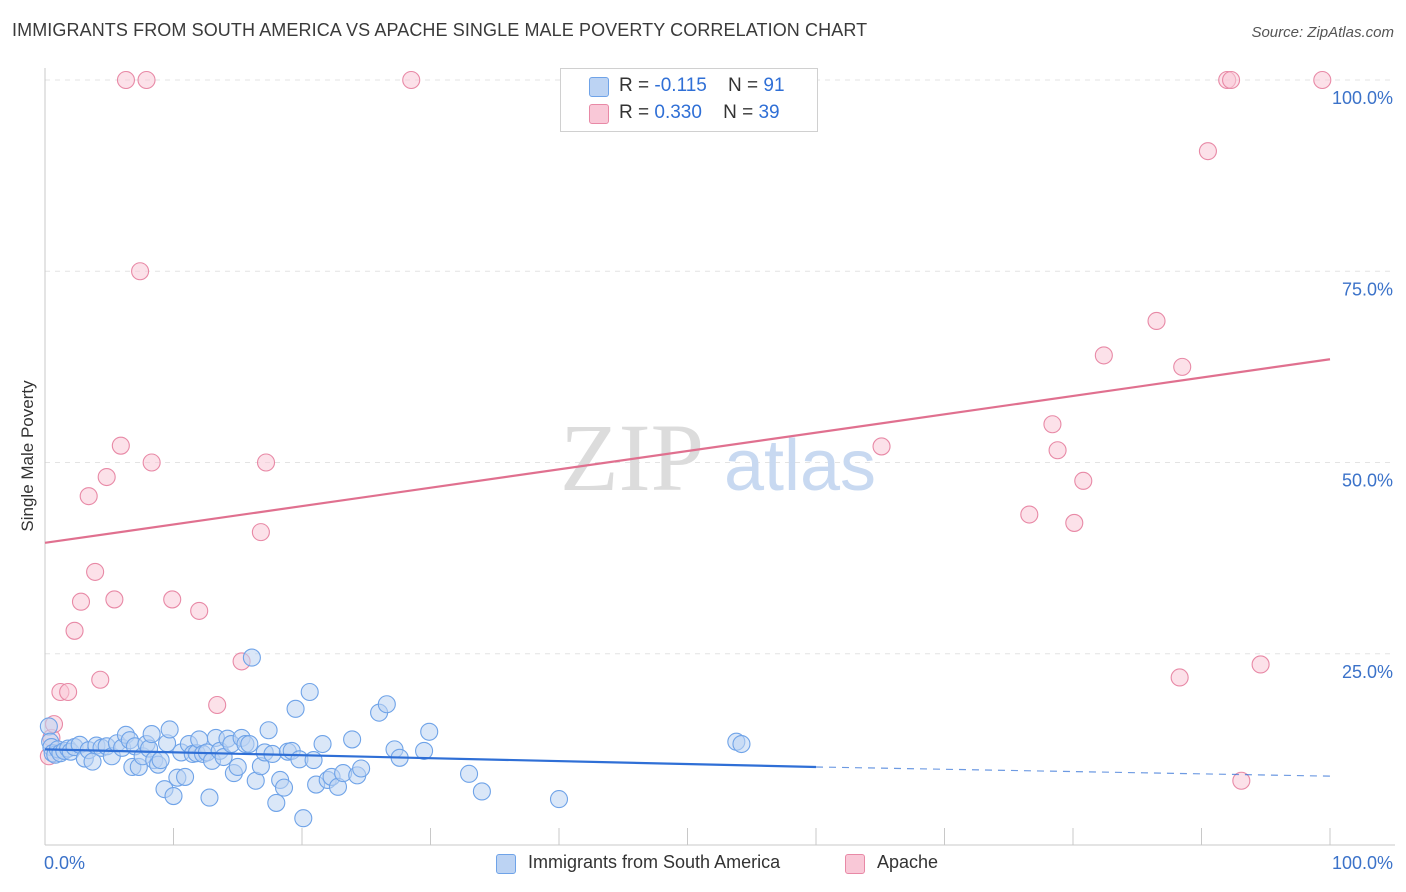 Image resolution: width=1406 pixels, height=892 pixels. What do you see at coordinates (769, 112) in the screenshot?
I see `legend-n-value-apache: 39` at bounding box center [769, 112].